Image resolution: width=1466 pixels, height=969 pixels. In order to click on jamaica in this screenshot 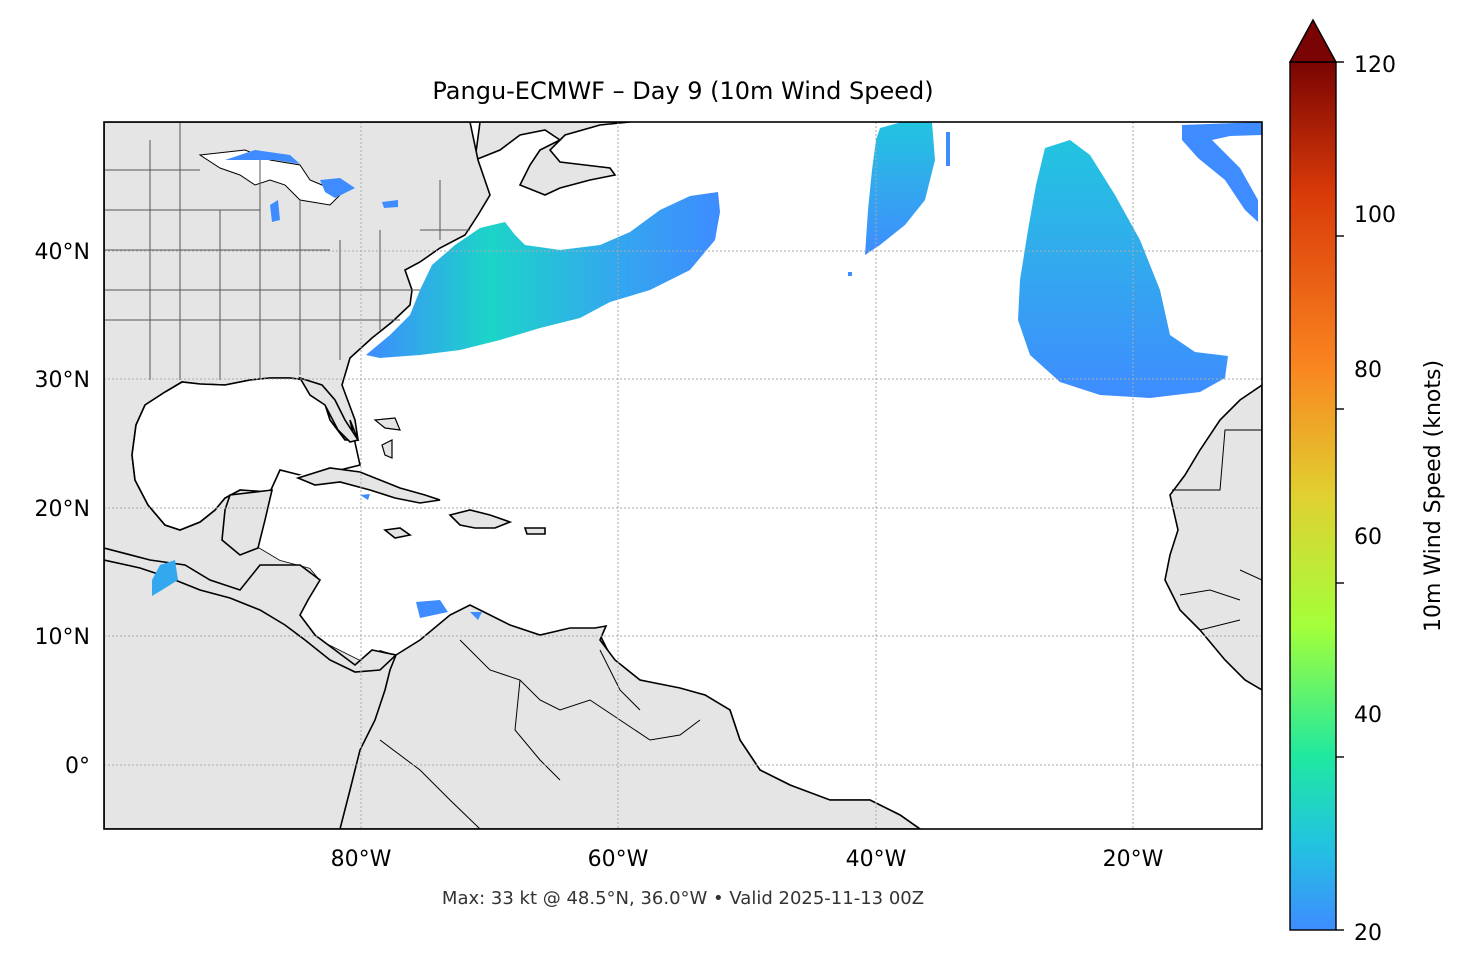, I will do `click(397, 533)`.